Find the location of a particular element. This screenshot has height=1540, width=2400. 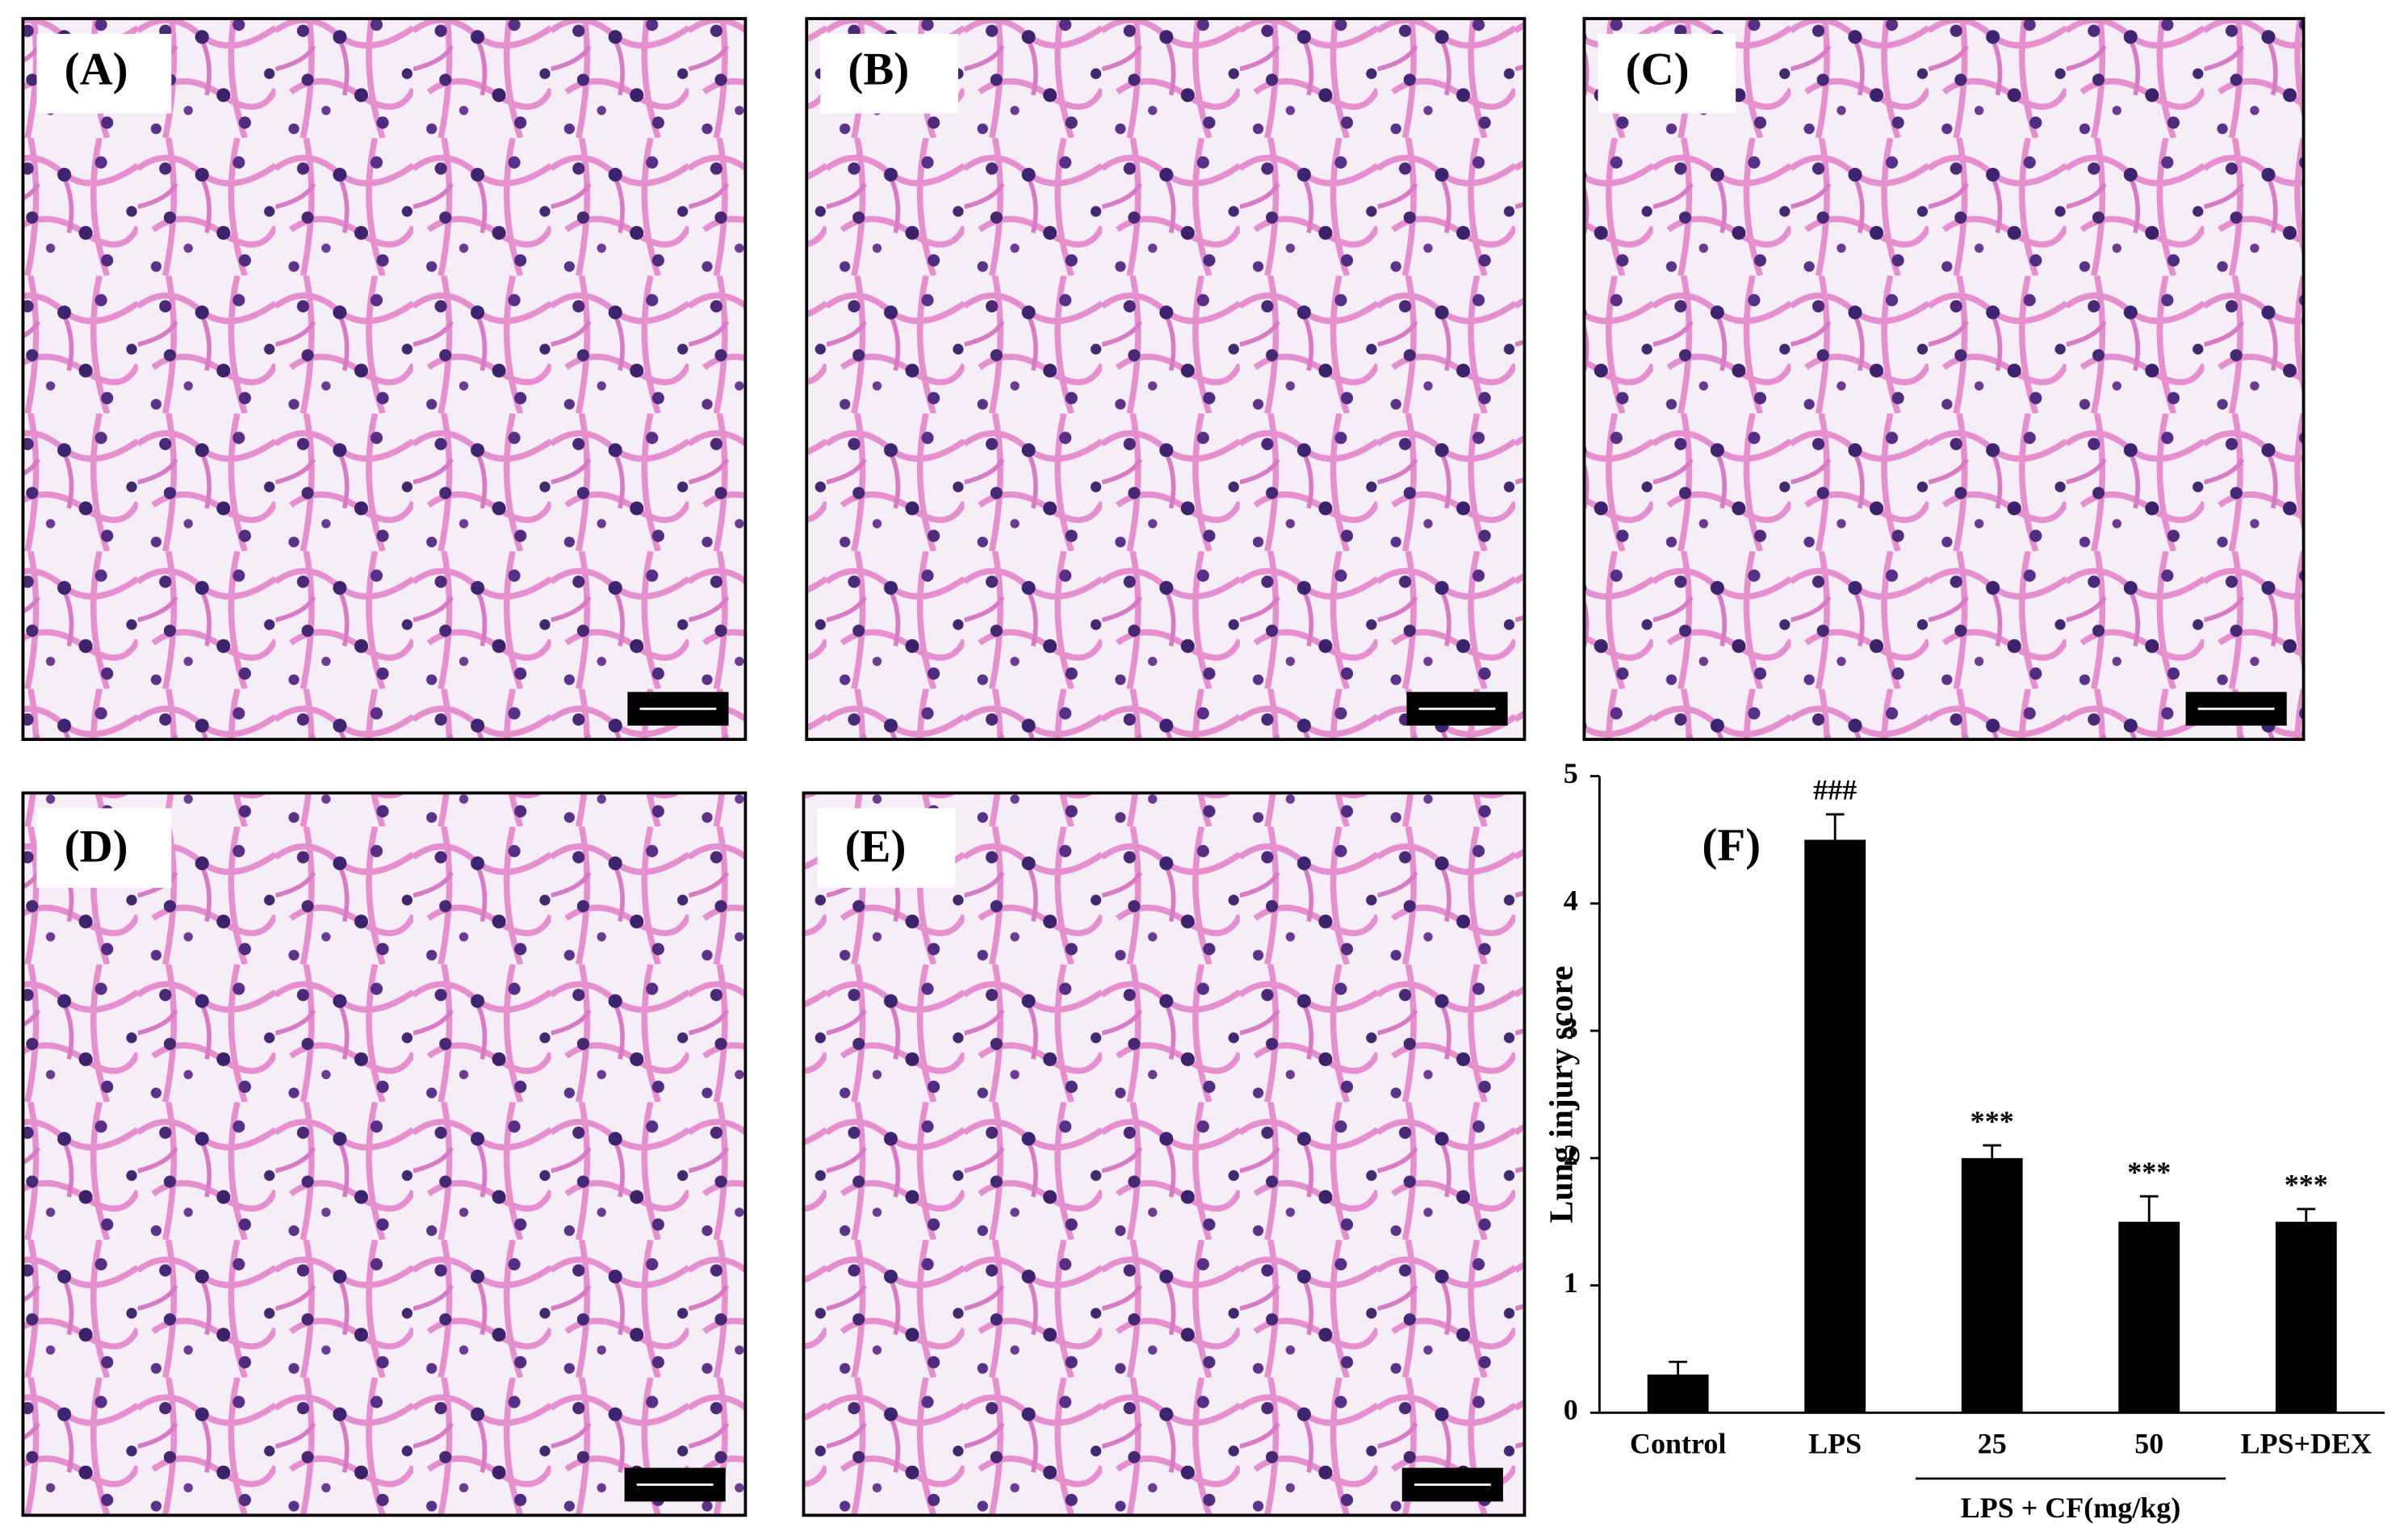

x-tick-label: 50 is located at coordinates (2149, 1443).